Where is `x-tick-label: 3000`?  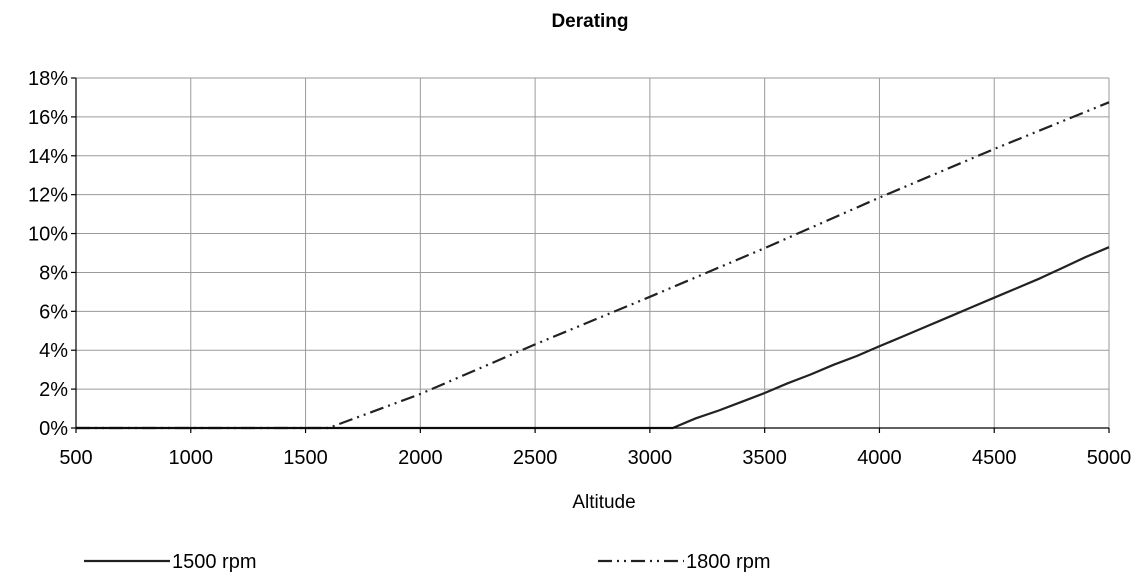
x-tick-label: 3000 is located at coordinates (650, 458).